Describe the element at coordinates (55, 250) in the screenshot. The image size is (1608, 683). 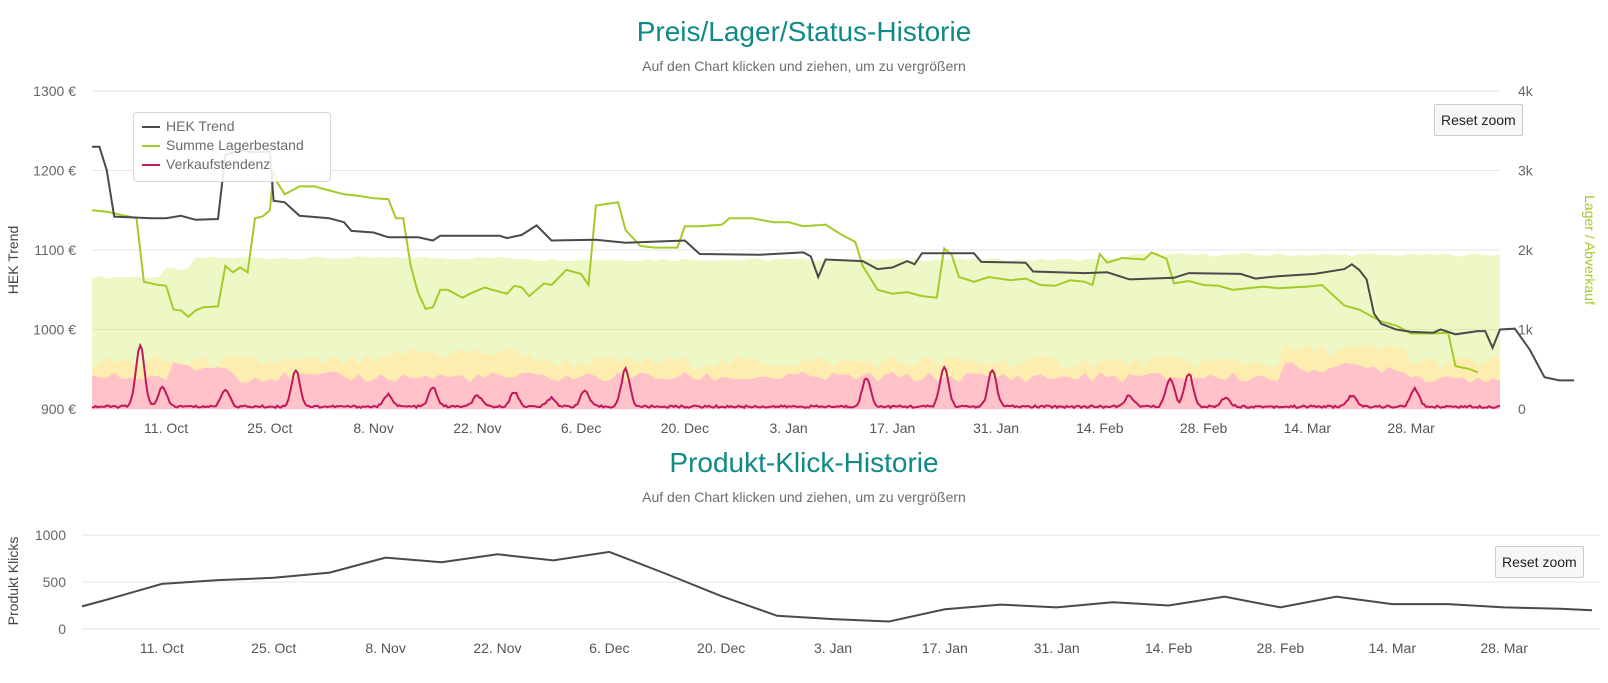
I see `y-left-tick-label: 1100 €` at that location.